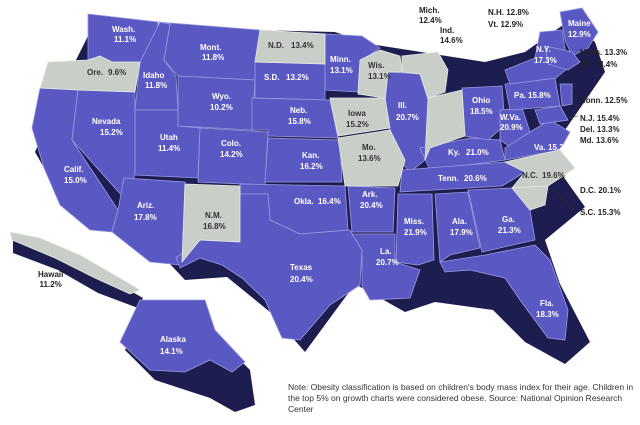 This screenshot has height=425, width=640. What do you see at coordinates (445, 125) in the screenshot?
I see `state-ind` at bounding box center [445, 125].